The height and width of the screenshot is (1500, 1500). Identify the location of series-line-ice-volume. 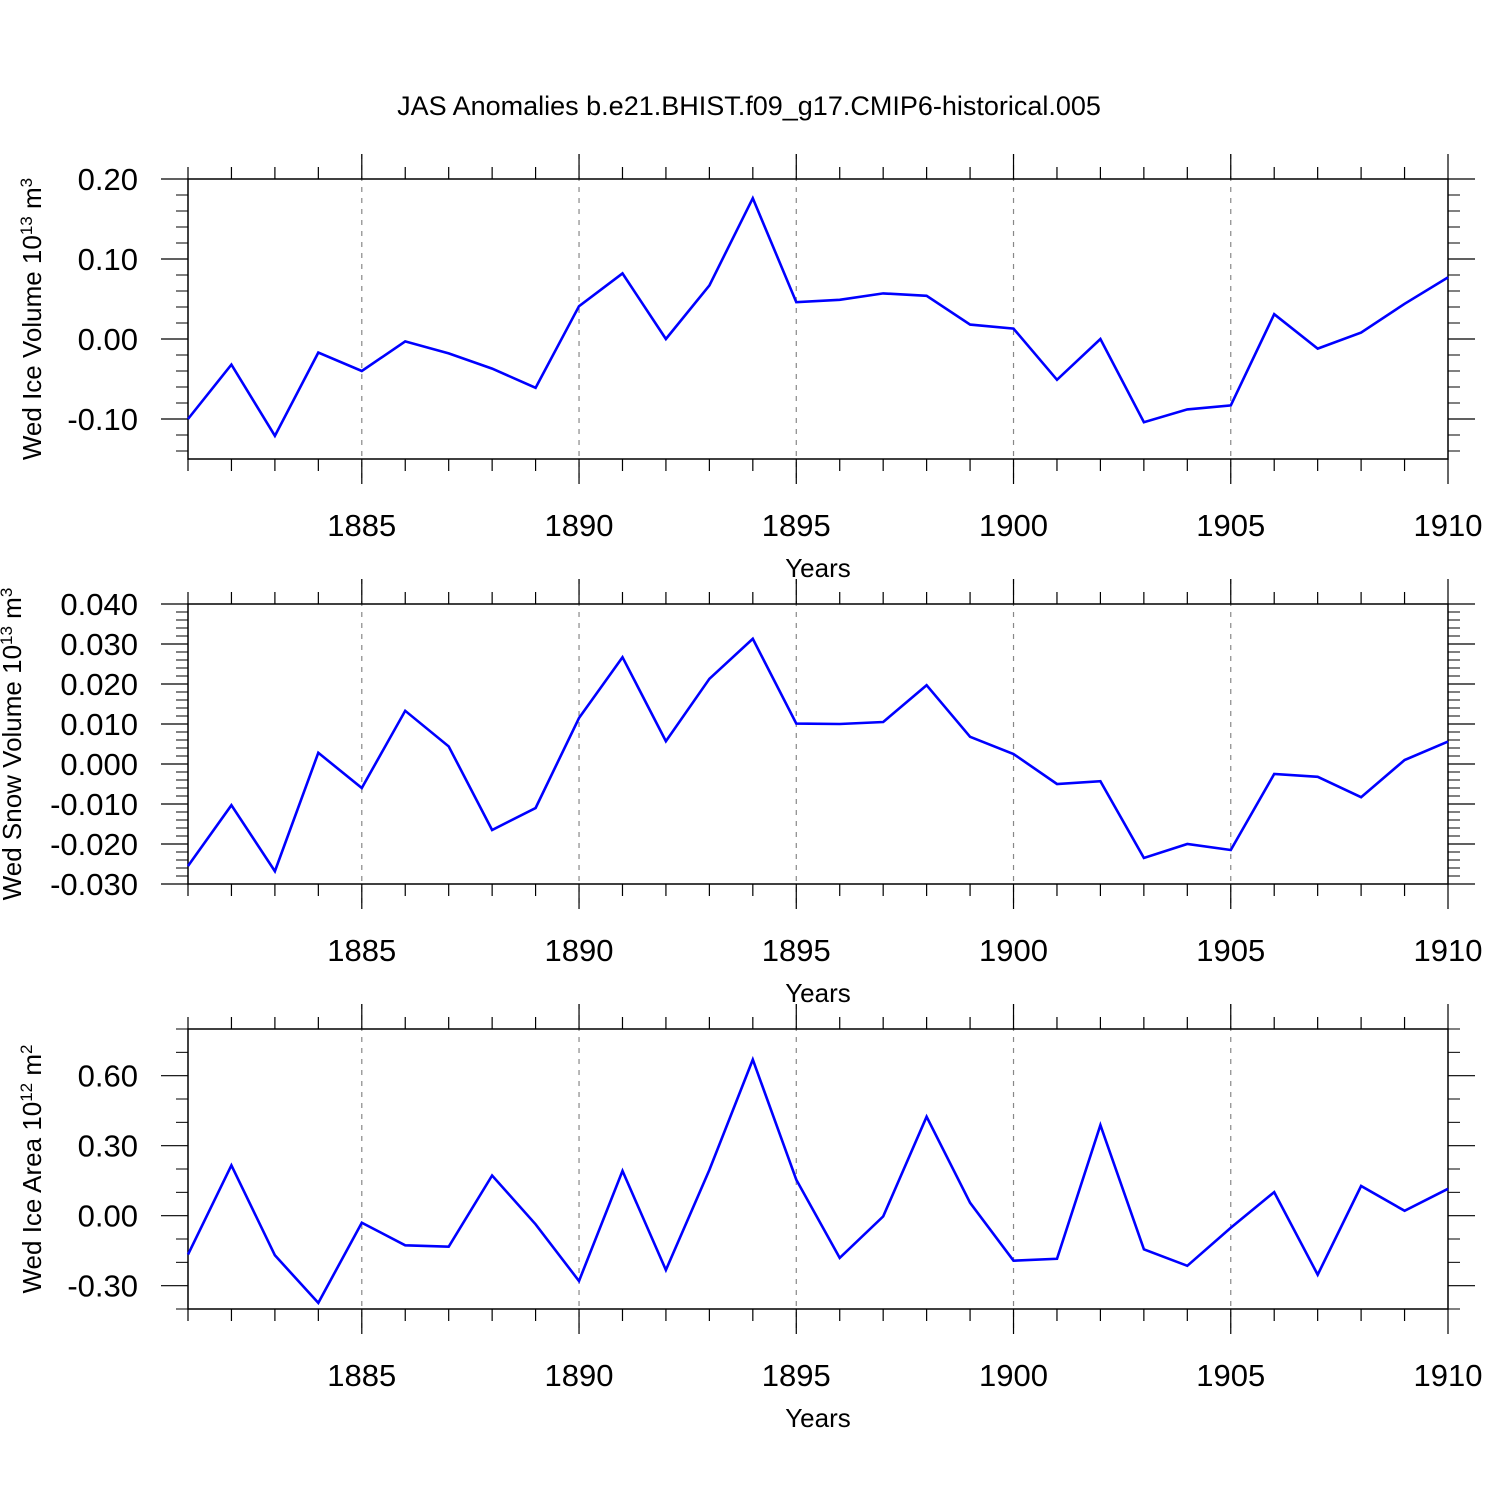
(817, 317).